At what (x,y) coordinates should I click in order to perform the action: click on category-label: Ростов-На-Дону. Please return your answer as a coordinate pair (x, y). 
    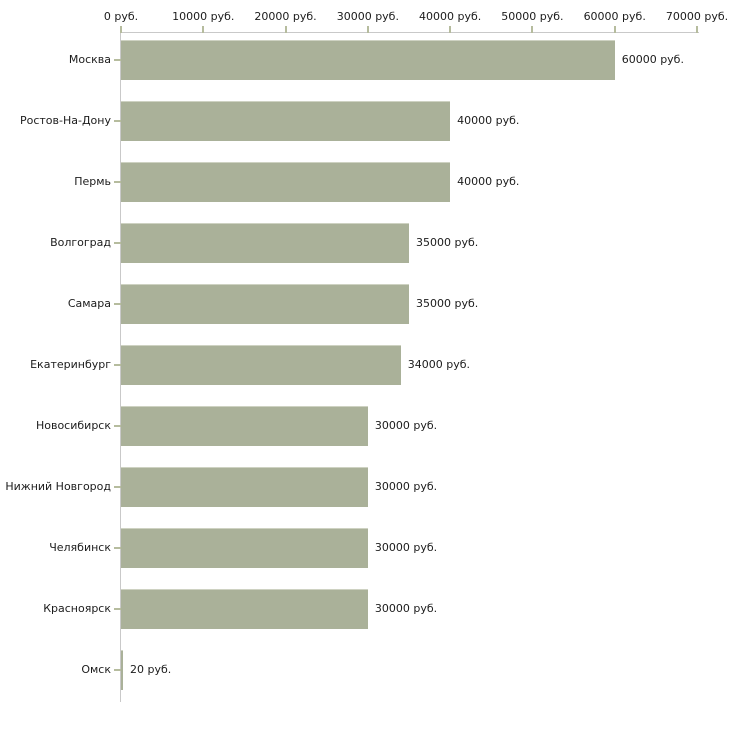
    Looking at the image, I should click on (65, 120).